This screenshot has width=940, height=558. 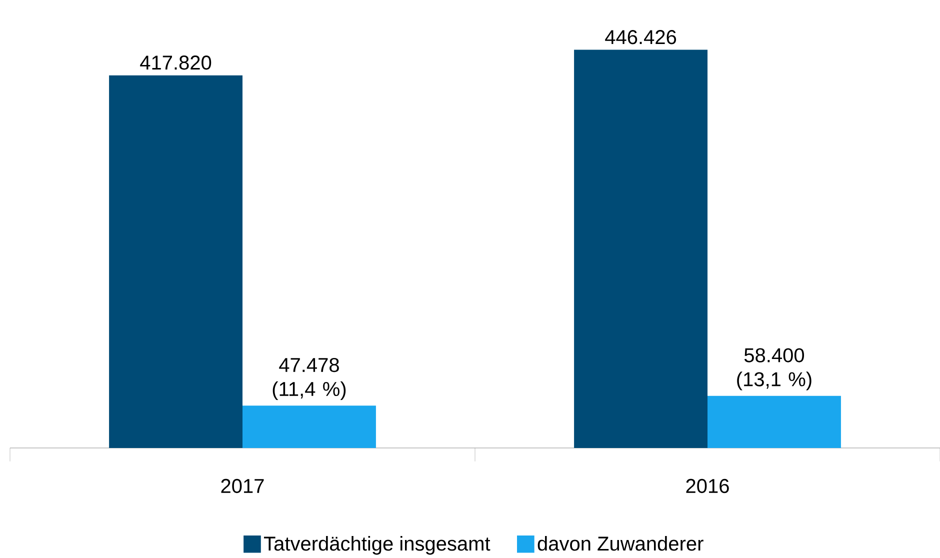 What do you see at coordinates (707, 486) in the screenshot?
I see `x-tick-label: 2016` at bounding box center [707, 486].